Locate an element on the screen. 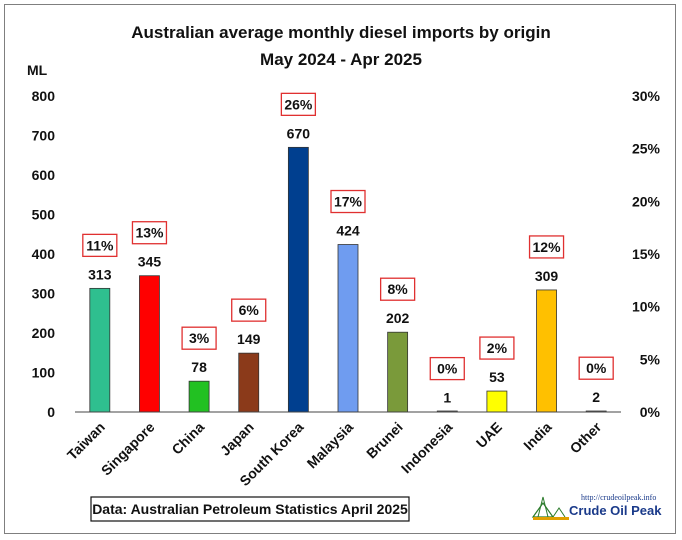  share-label: 17% is located at coordinates (348, 202).